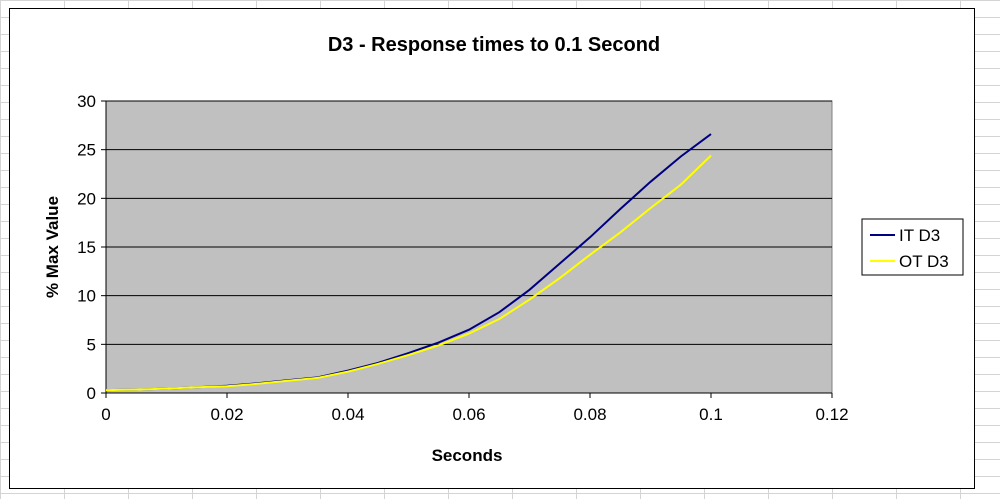 This screenshot has height=499, width=1000. What do you see at coordinates (86, 101) in the screenshot?
I see `y-tick-label: 30` at bounding box center [86, 101].